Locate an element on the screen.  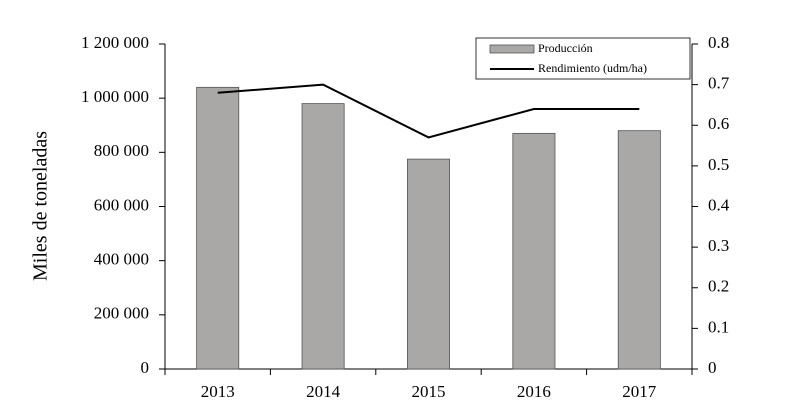
x-tick-label: 2015 is located at coordinates (429, 391).